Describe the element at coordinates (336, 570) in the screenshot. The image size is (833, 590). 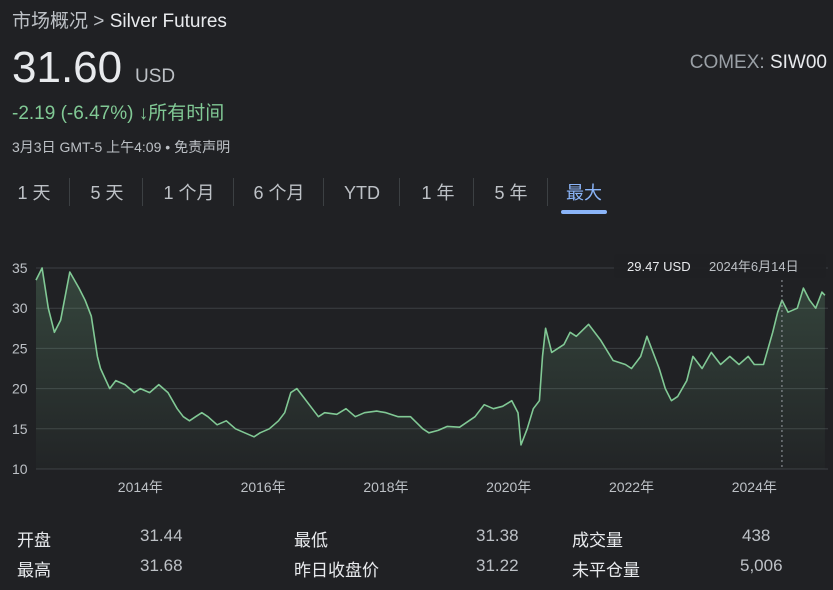
I see `prev-close-label: 昨日收盘价` at that location.